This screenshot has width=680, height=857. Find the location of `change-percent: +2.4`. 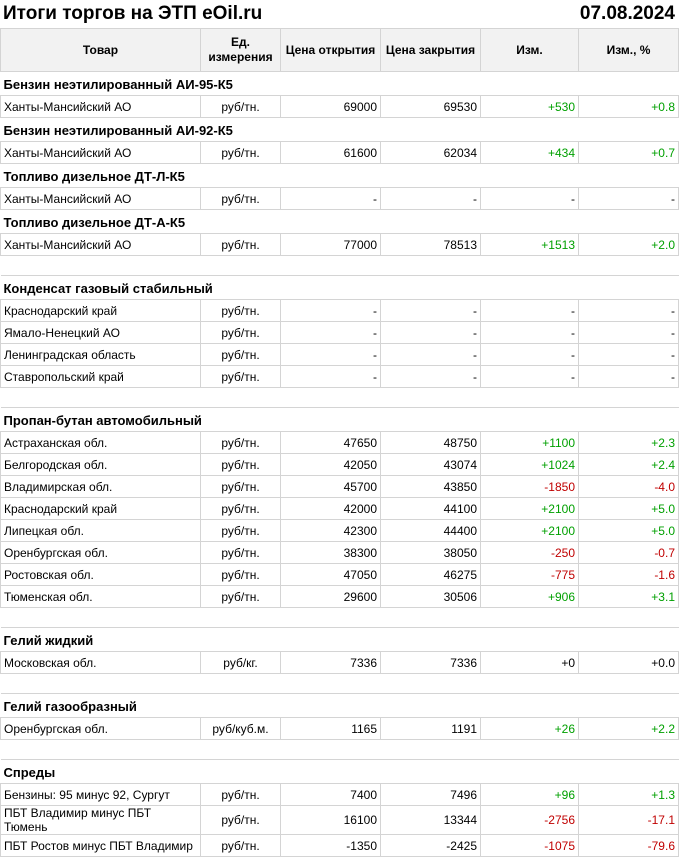

change-percent: +2.4 is located at coordinates (628, 464).